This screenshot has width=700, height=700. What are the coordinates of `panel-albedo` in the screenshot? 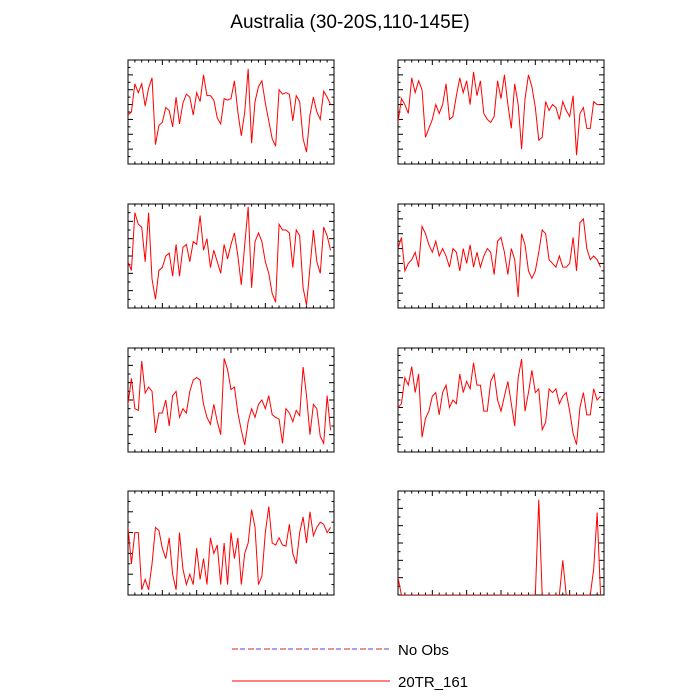 It's located at (501, 112).